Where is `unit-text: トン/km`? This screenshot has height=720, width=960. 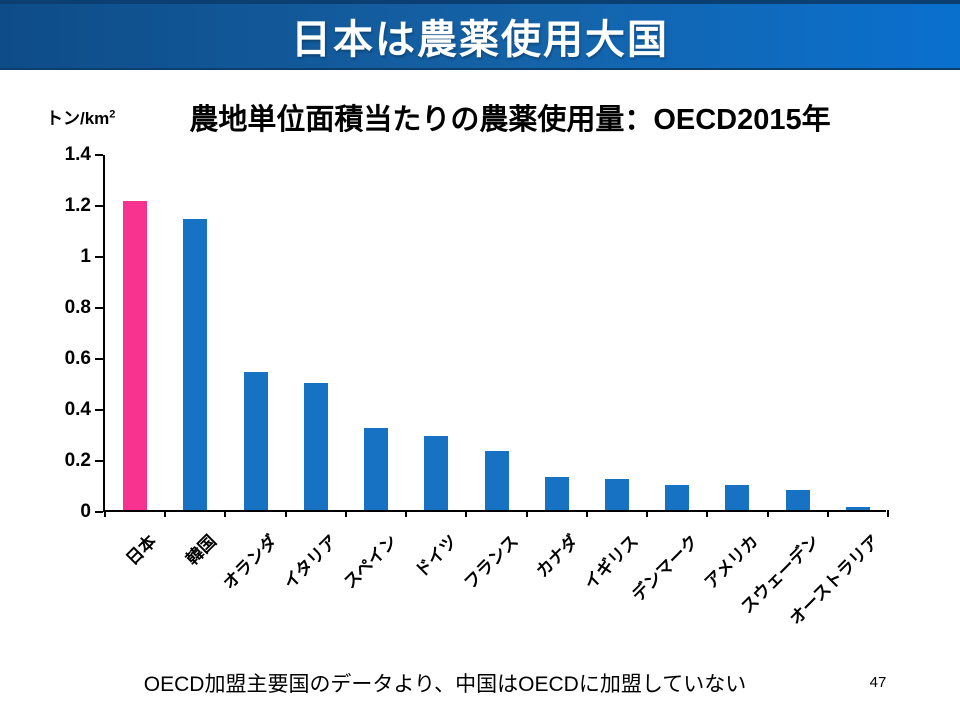
unit-text: トン/km is located at coordinates (78, 118).